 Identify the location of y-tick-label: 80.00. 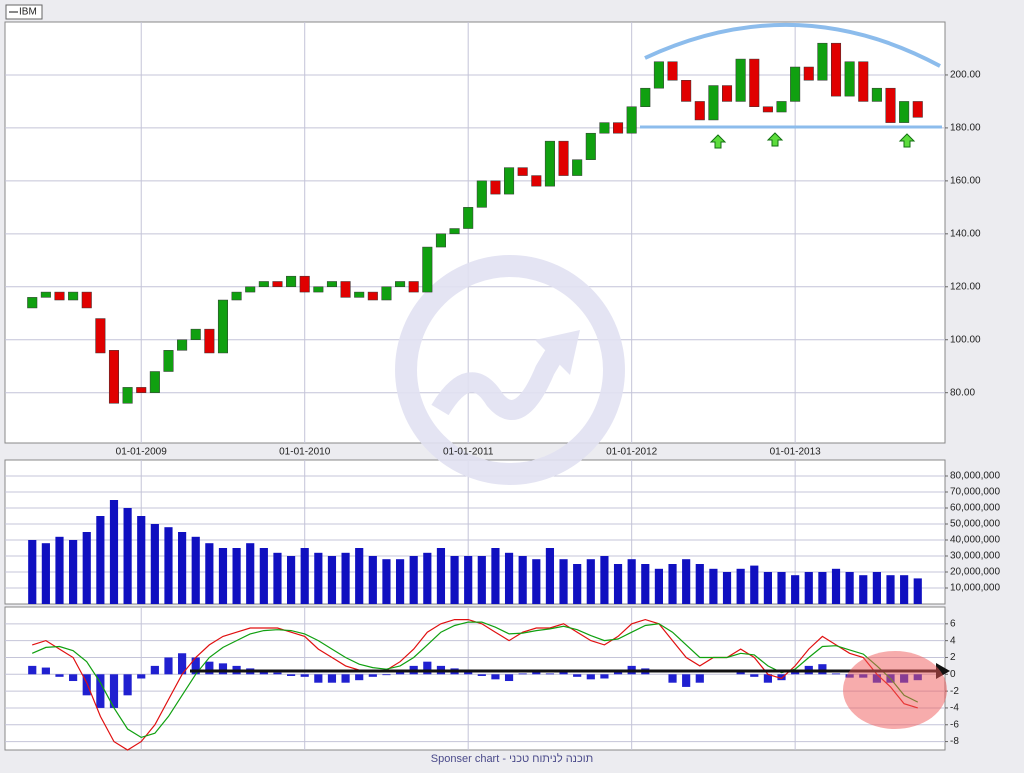
(962, 392).